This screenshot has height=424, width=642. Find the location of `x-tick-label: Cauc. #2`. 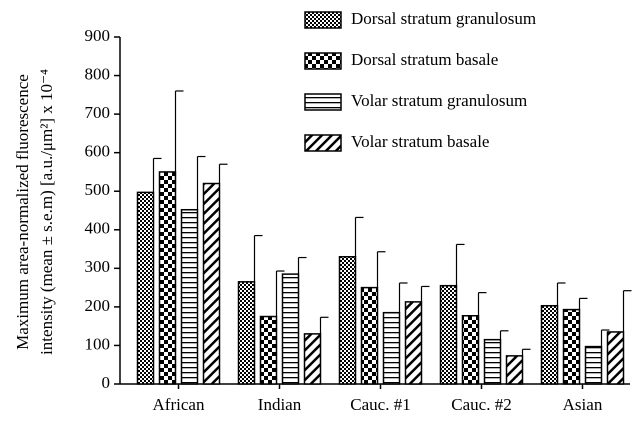

x-tick-label: Cauc. #2 is located at coordinates (481, 404).